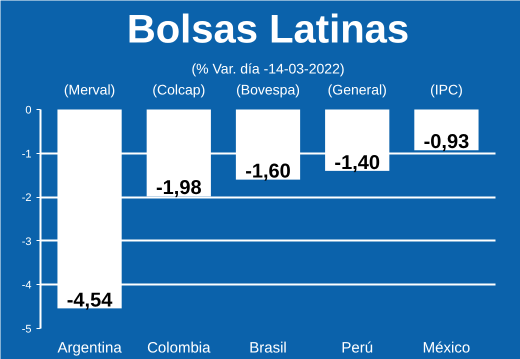  Describe the element at coordinates (268, 30) in the screenshot. I see `chart-title: Bolsas Latinas` at that location.